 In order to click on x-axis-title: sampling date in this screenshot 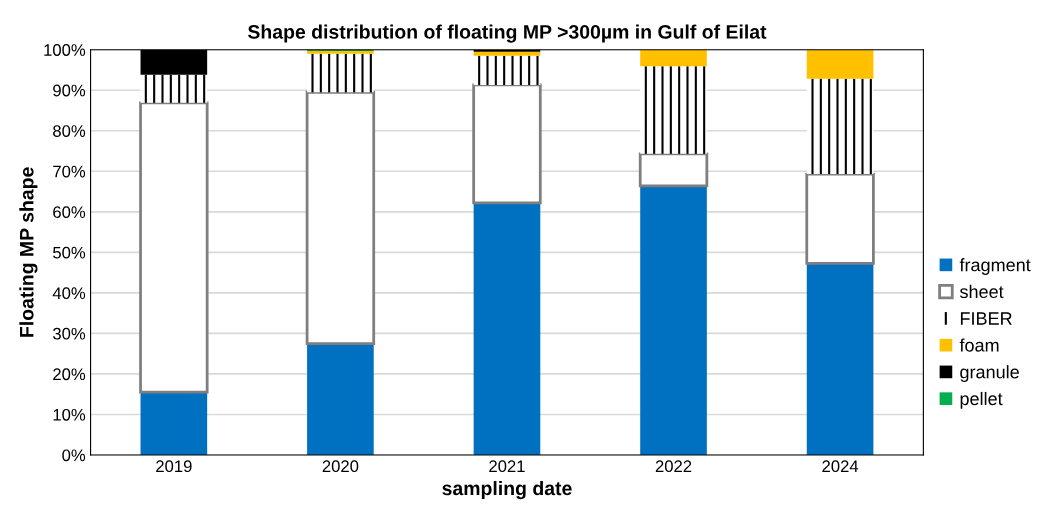, I will do `click(507, 490)`.